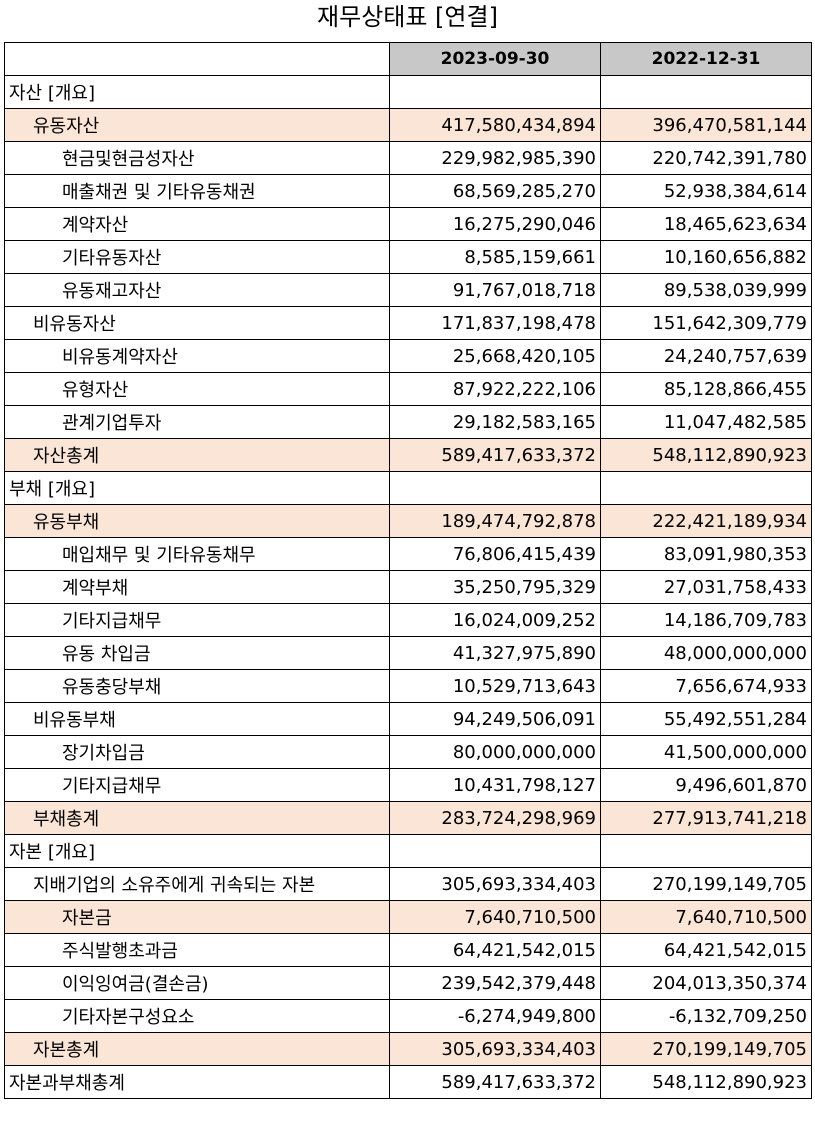  Describe the element at coordinates (495, 620) in the screenshot. I see `value-current: 16,024,009,252` at that location.